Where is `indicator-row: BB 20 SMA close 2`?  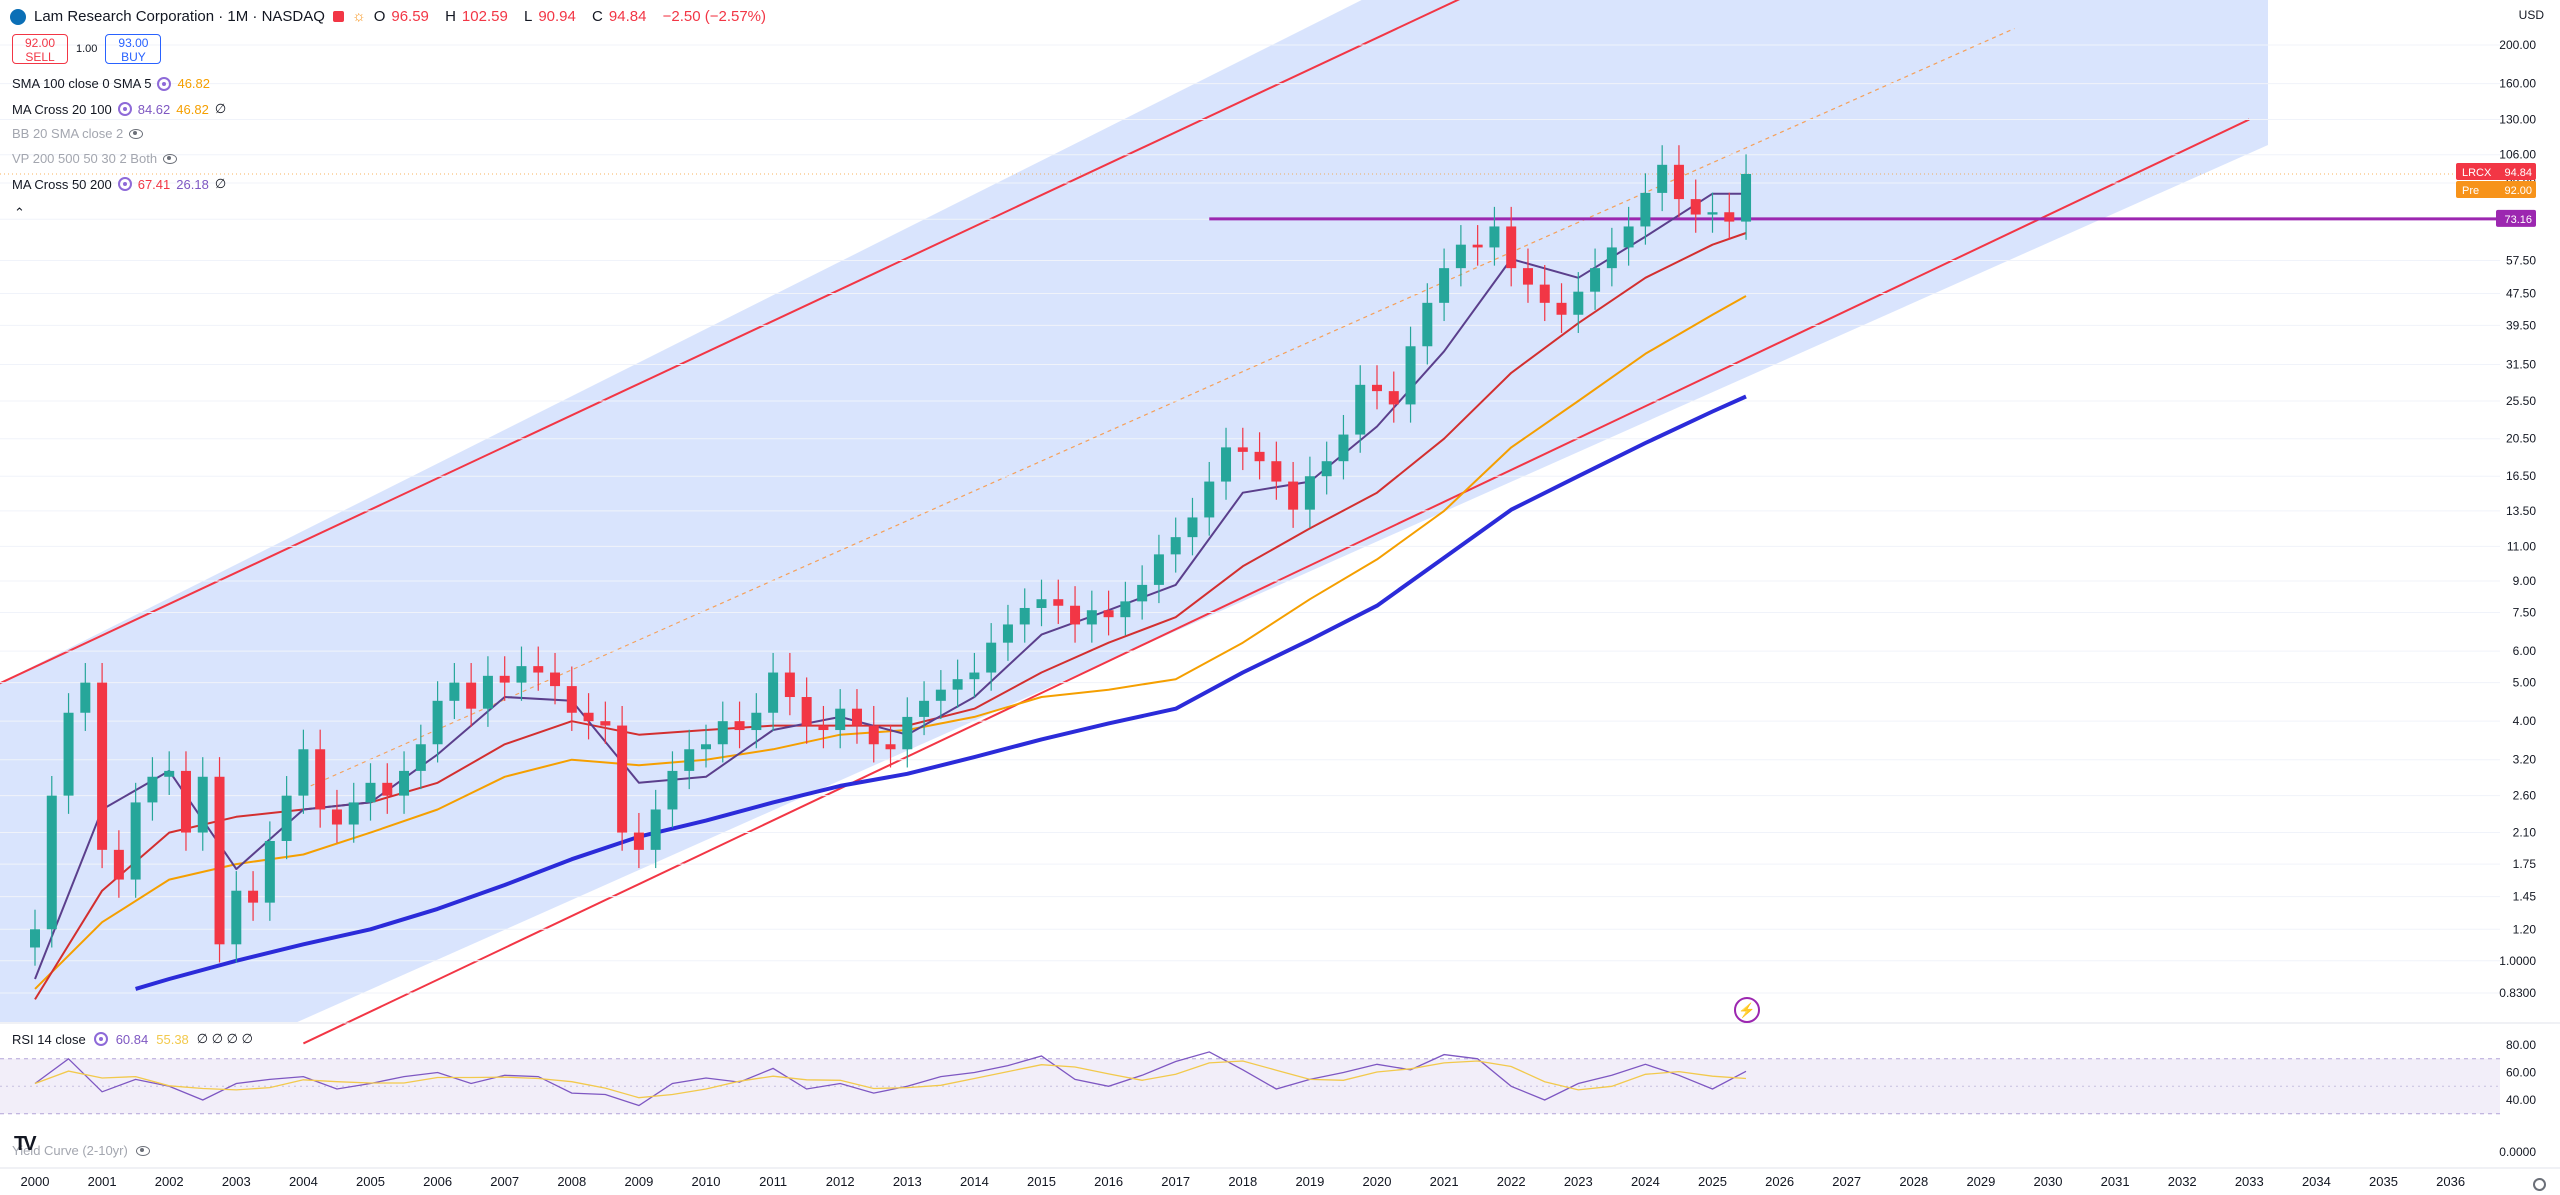
indicator-row: BB 20 SMA close 2 is located at coordinates (78, 133).